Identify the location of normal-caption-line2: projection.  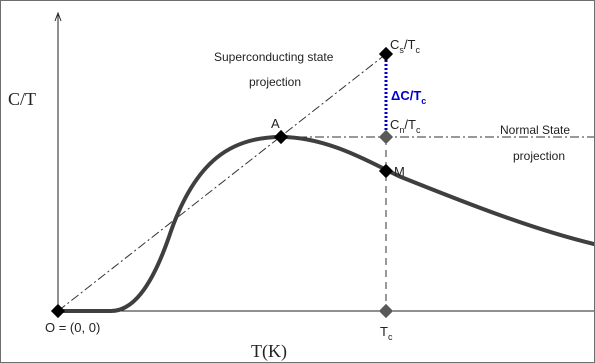
(539, 156).